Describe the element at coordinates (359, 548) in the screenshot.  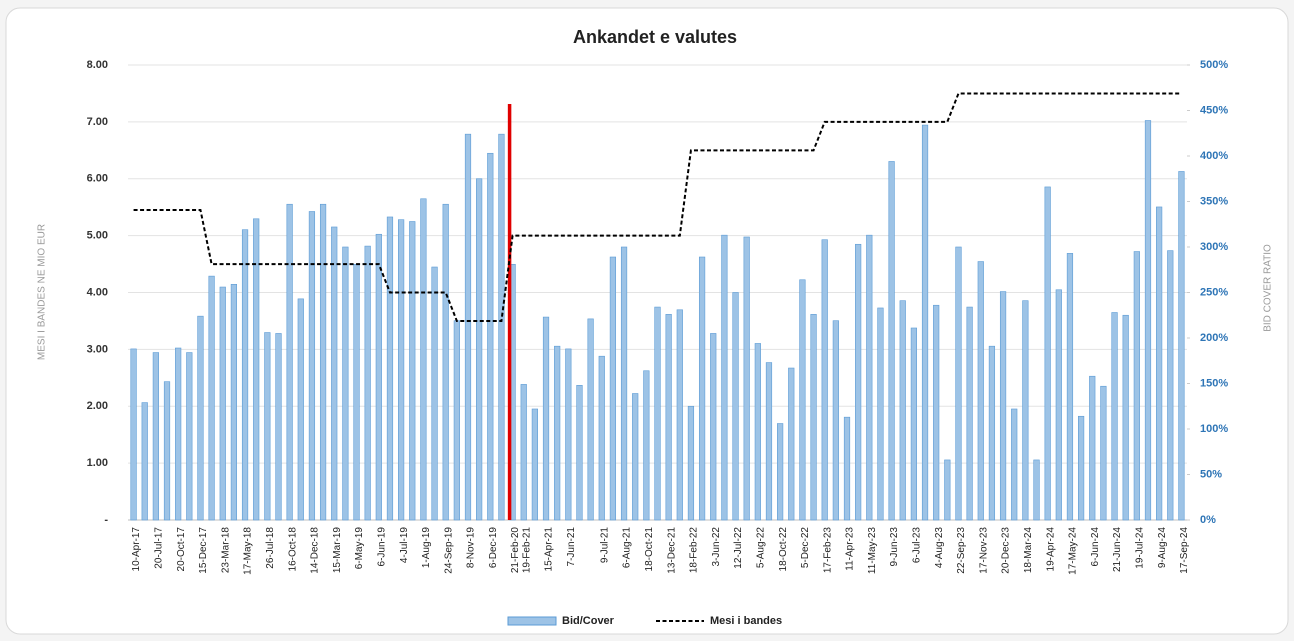
I see `x-tick-label: 6-May-19` at that location.